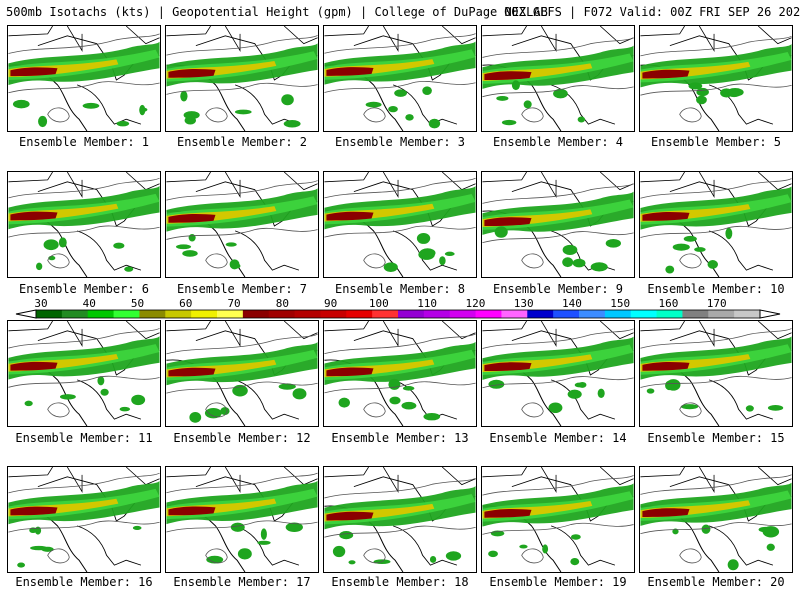  Describe the element at coordinates (770, 314) in the screenshot. I see `colorbar-high-arrow` at that location.